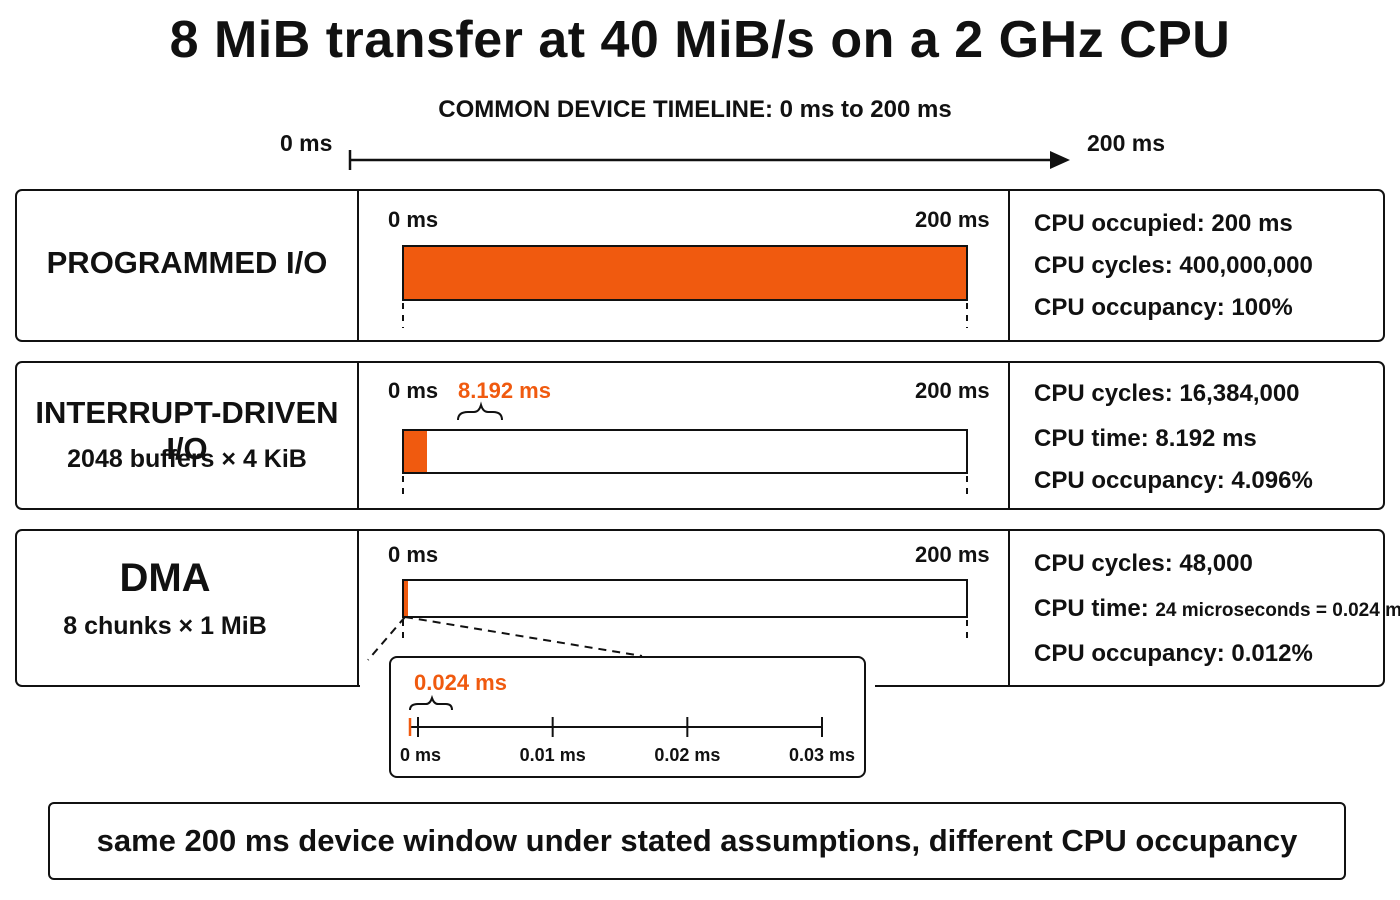  I want to click on interrupt-title: INTERRUPT-DRIVEN I/O, so click(187, 430).